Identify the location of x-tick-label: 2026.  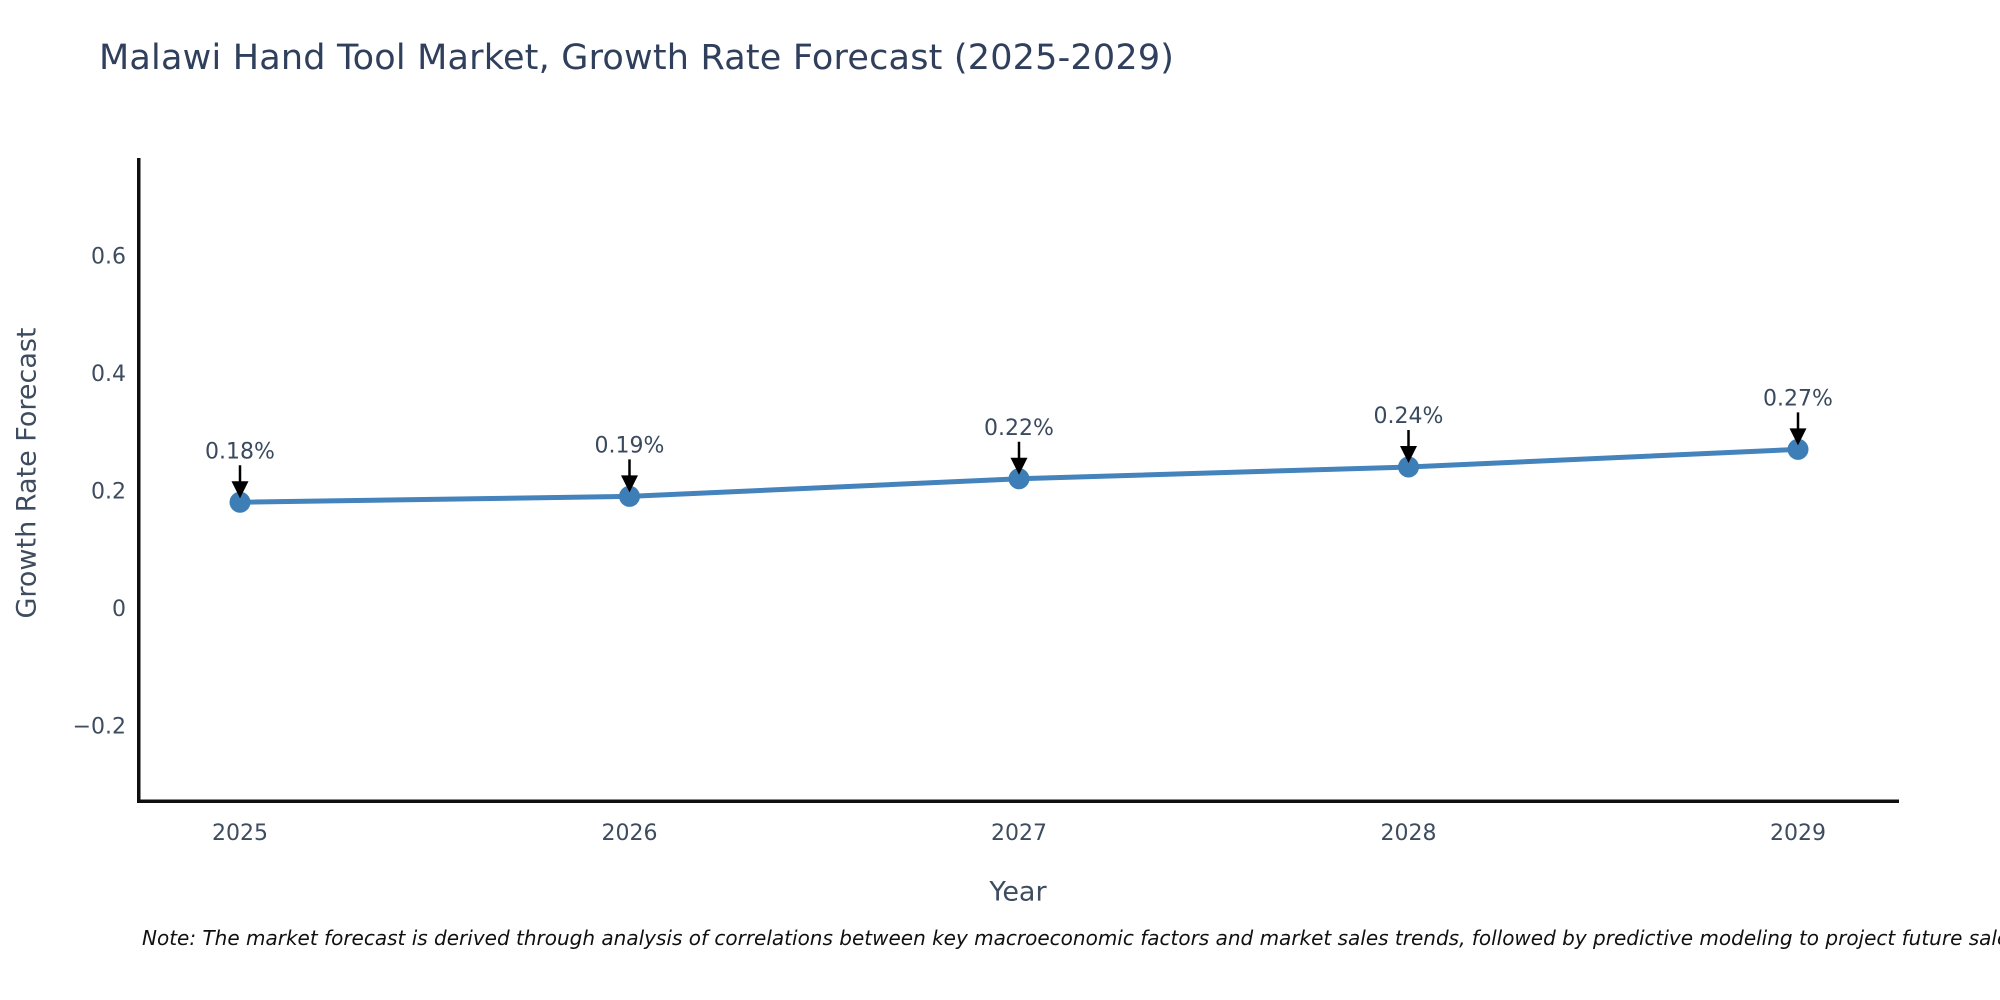
(630, 833).